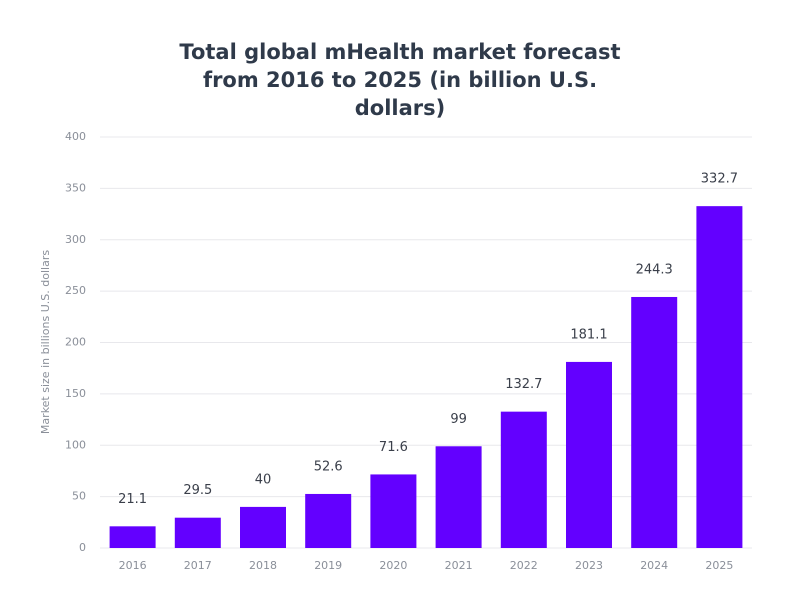 The height and width of the screenshot is (611, 800). What do you see at coordinates (654, 565) in the screenshot?
I see `x-tick-label: 2024` at bounding box center [654, 565].